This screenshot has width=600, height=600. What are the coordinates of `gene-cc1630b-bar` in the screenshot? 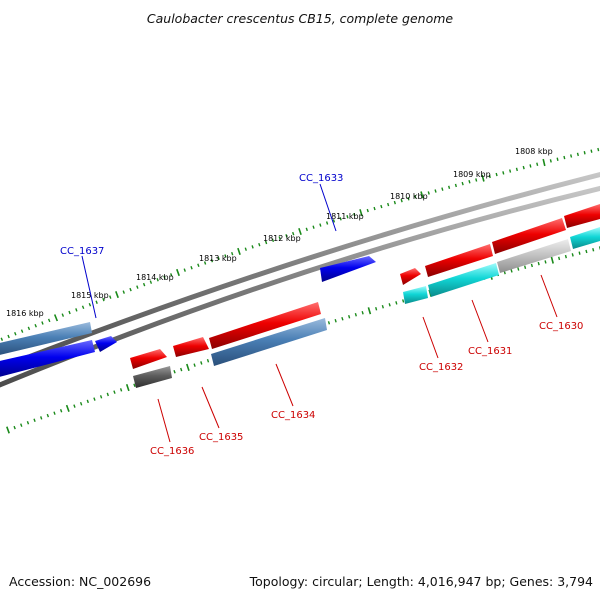 It's located at (534, 256).